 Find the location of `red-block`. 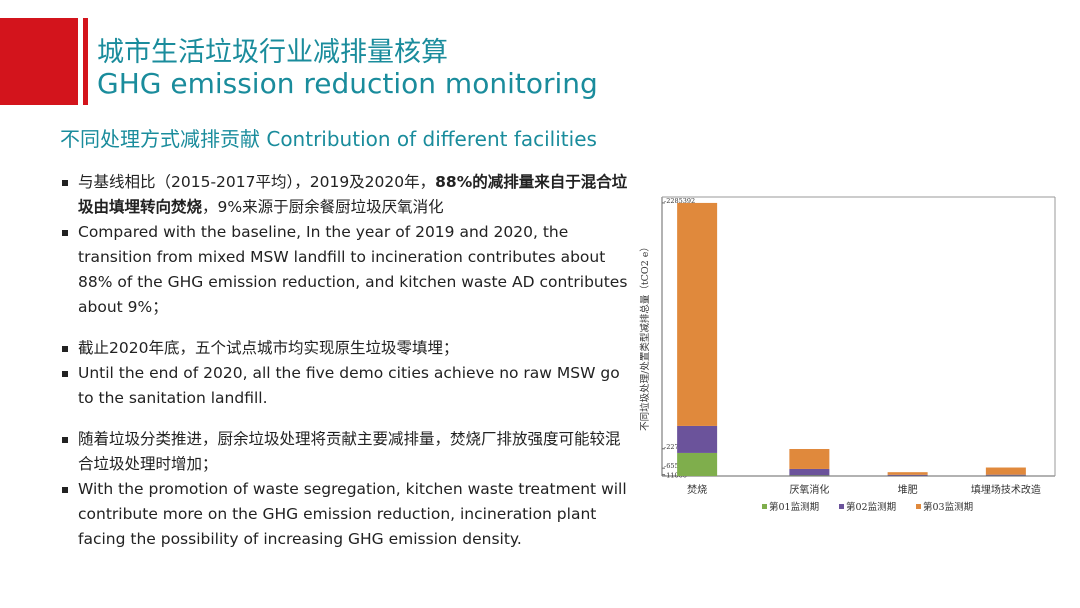

red-block is located at coordinates (39, 61).